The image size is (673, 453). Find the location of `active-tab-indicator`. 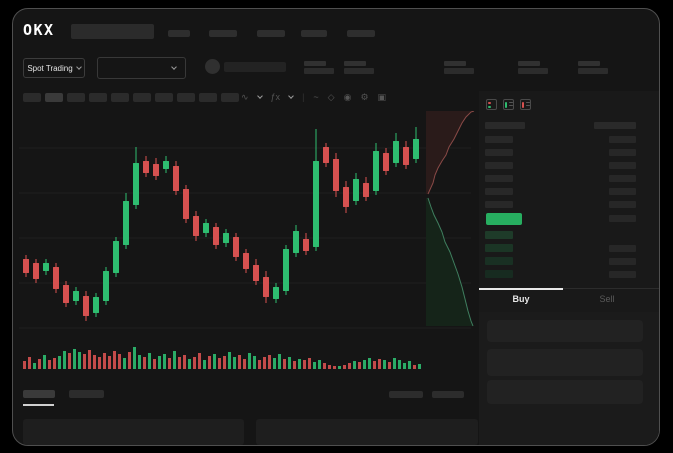

active-tab-indicator is located at coordinates (521, 289).